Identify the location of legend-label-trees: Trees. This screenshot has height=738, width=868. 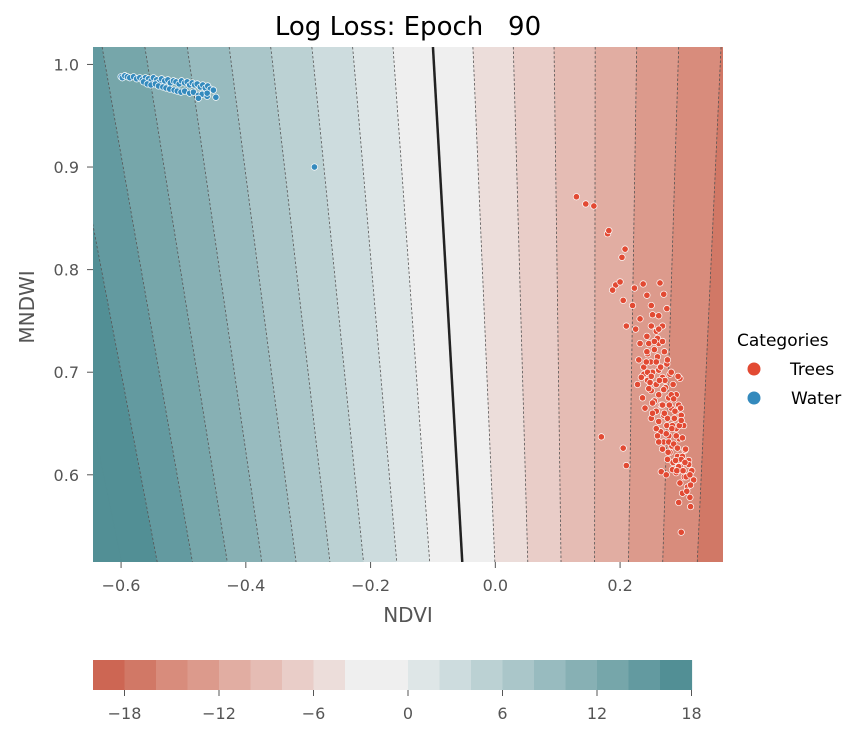
(811, 370).